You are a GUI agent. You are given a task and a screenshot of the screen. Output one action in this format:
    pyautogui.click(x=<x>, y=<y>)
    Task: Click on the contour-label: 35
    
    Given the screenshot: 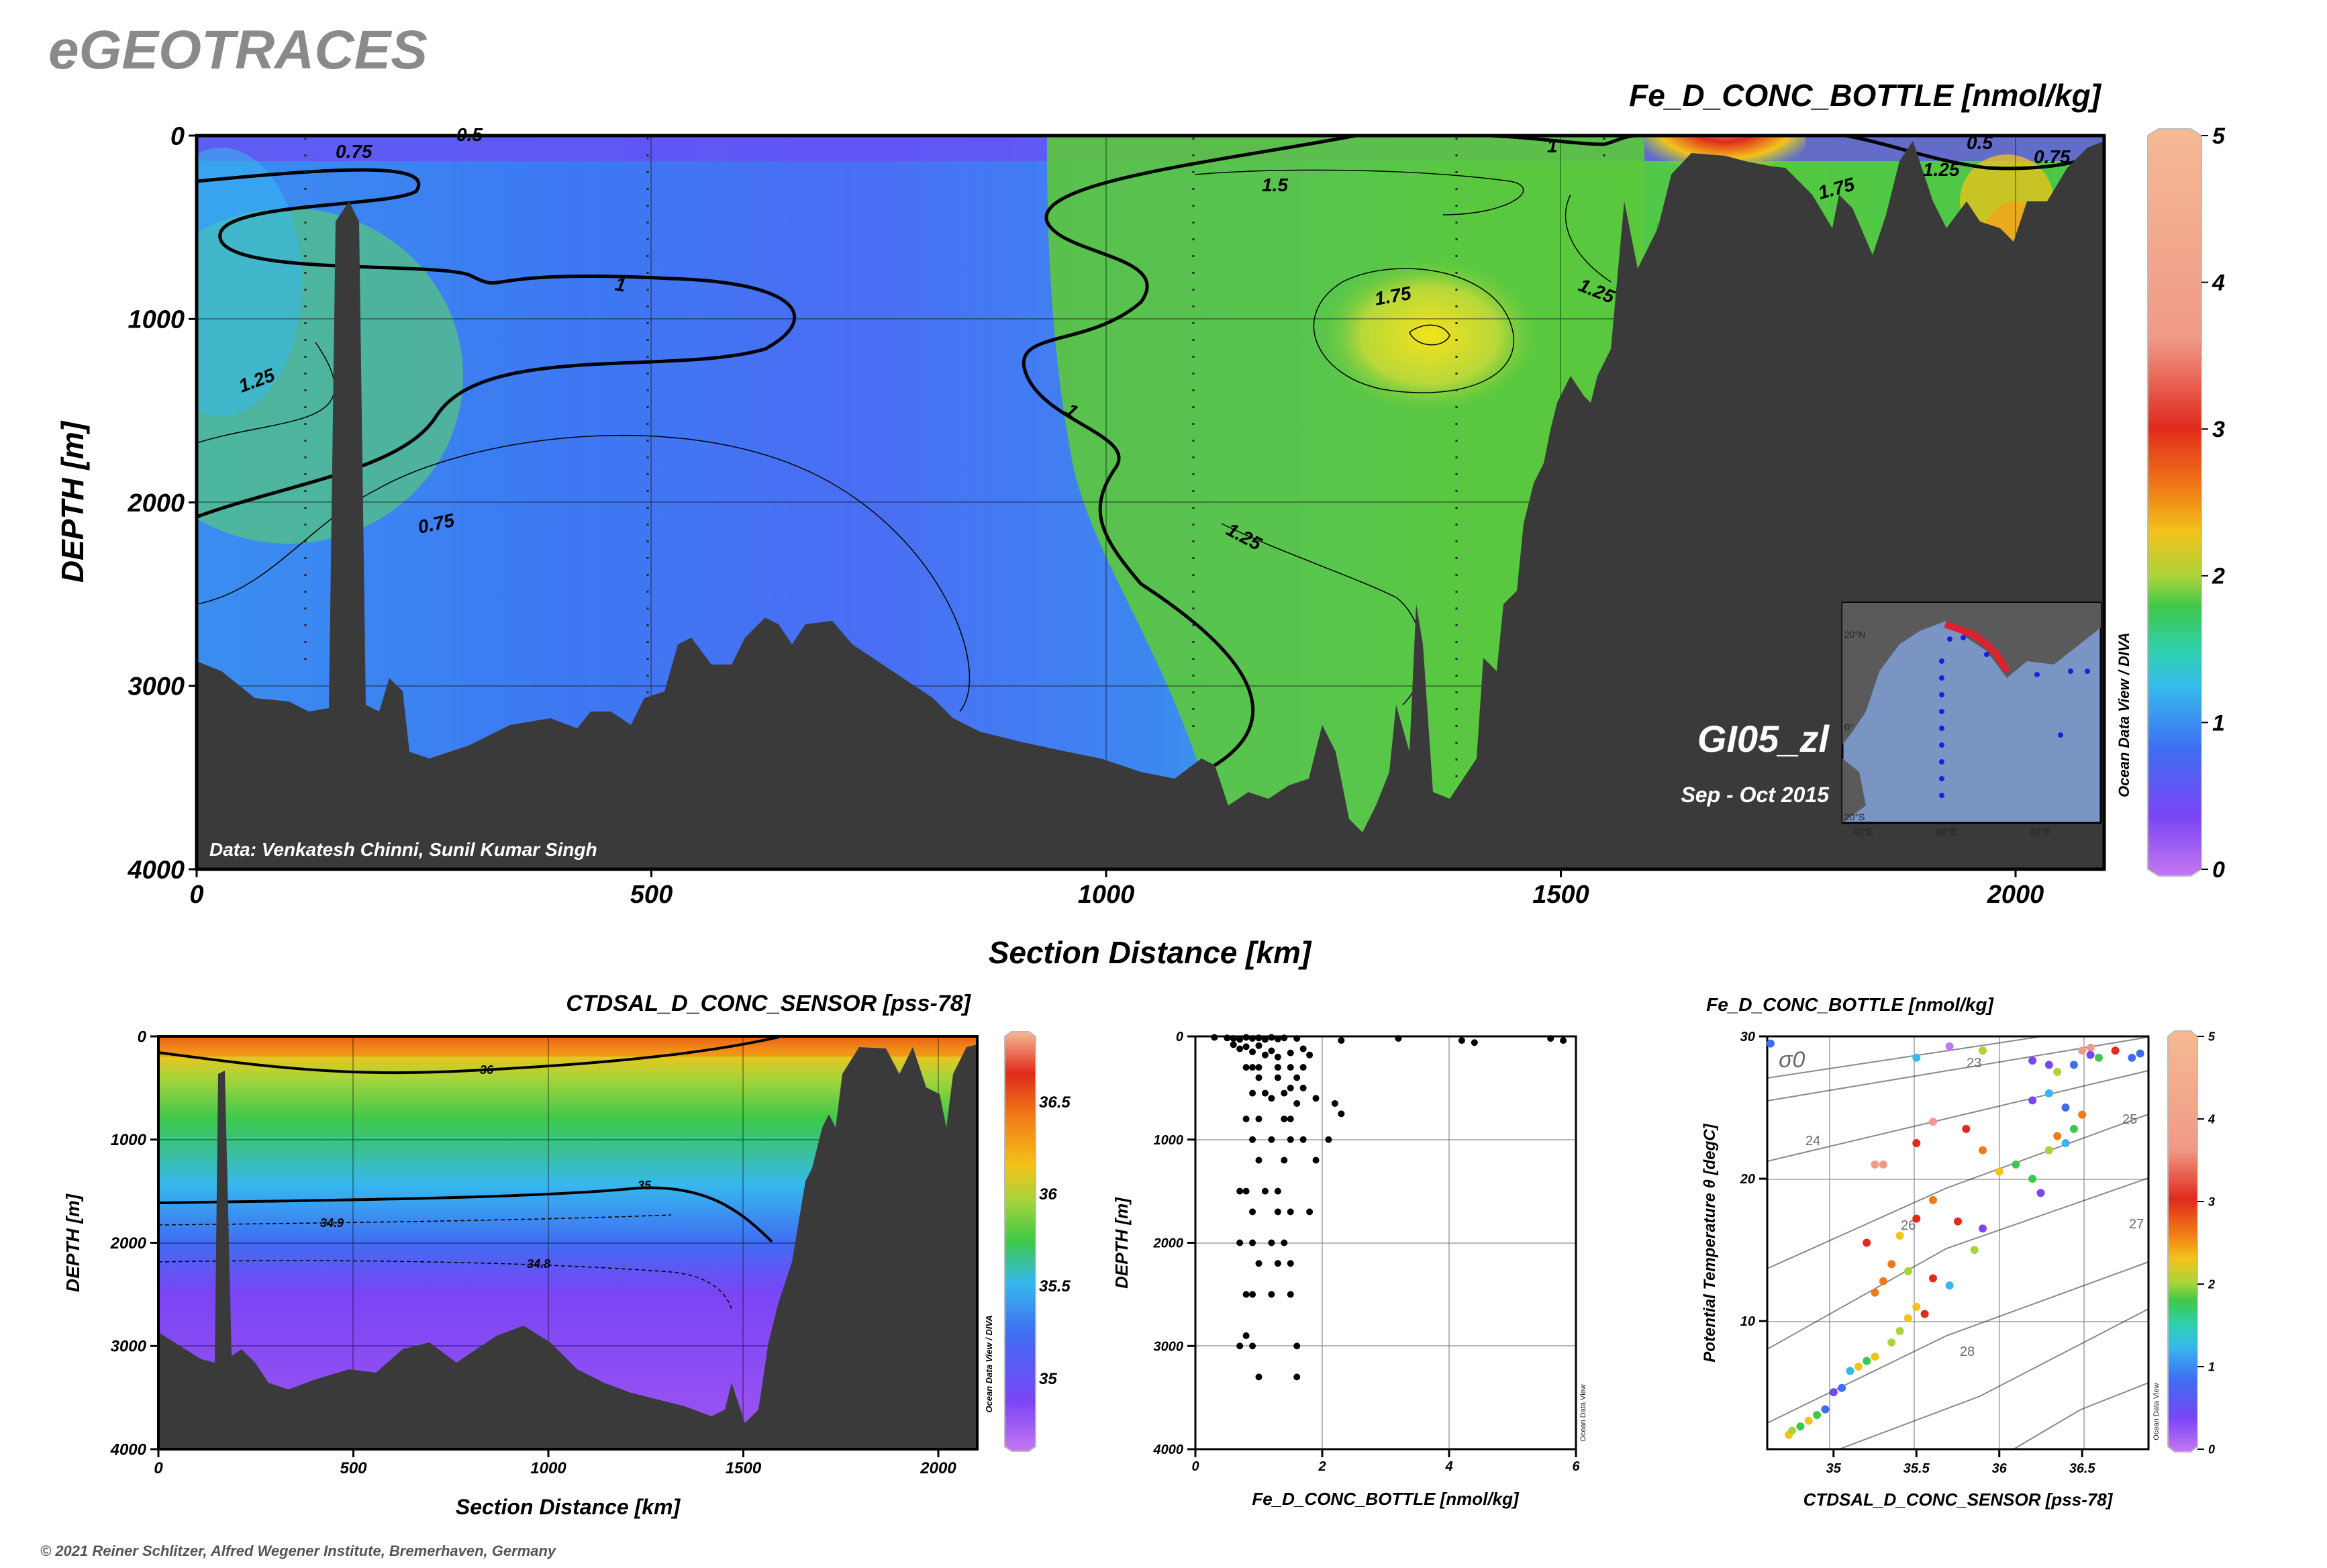 What is the action you would take?
    pyautogui.click(x=645, y=1185)
    